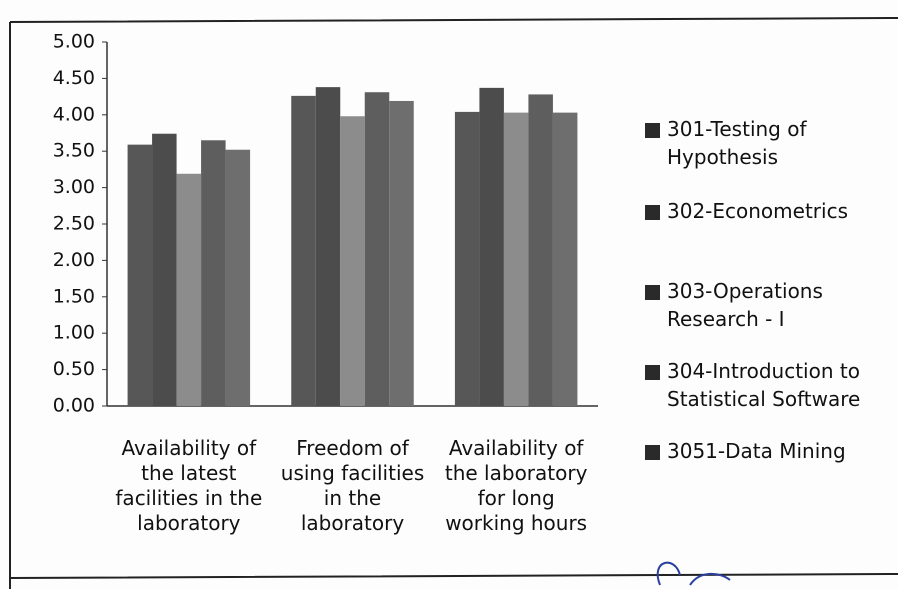 This screenshot has width=898, height=589. I want to click on y-tick-label: 4.00, so click(74, 114).